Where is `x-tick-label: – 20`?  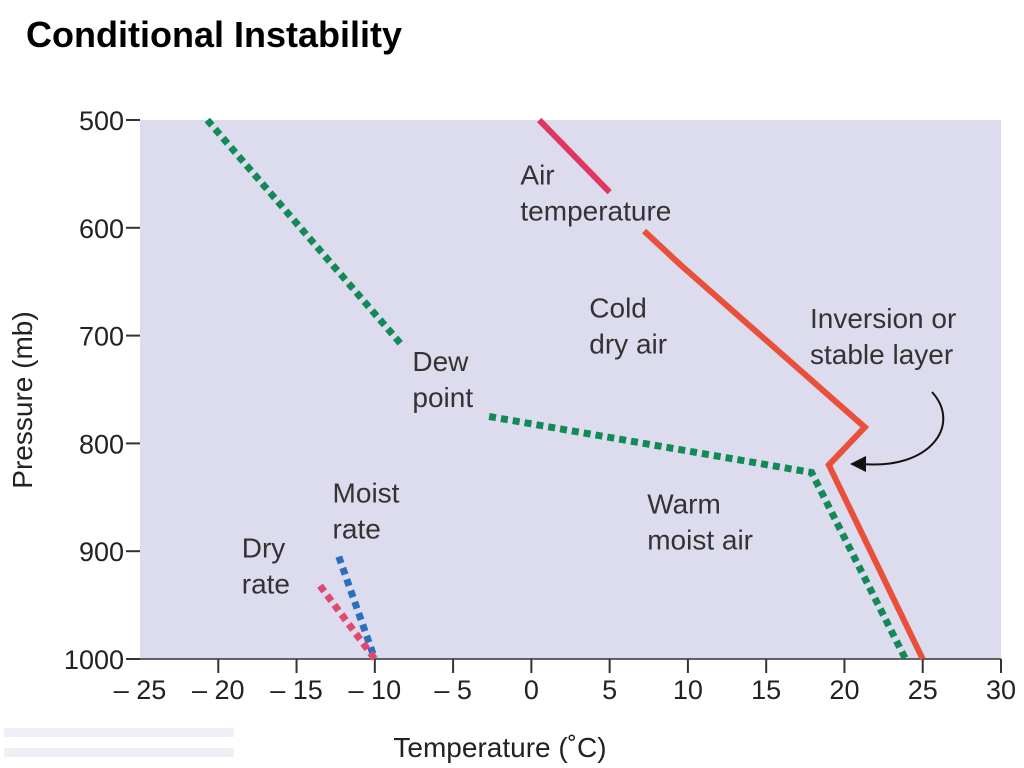 x-tick-label: – 20 is located at coordinates (218, 690).